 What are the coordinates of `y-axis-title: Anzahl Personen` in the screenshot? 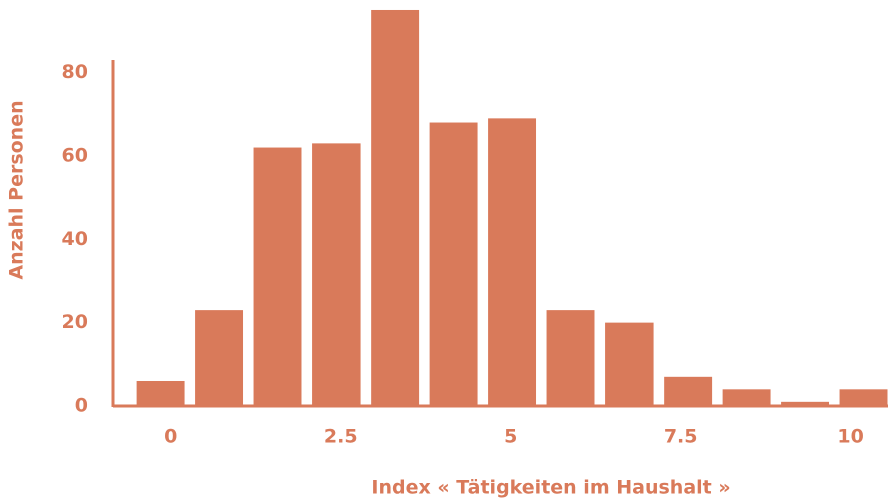 It's located at (17, 189).